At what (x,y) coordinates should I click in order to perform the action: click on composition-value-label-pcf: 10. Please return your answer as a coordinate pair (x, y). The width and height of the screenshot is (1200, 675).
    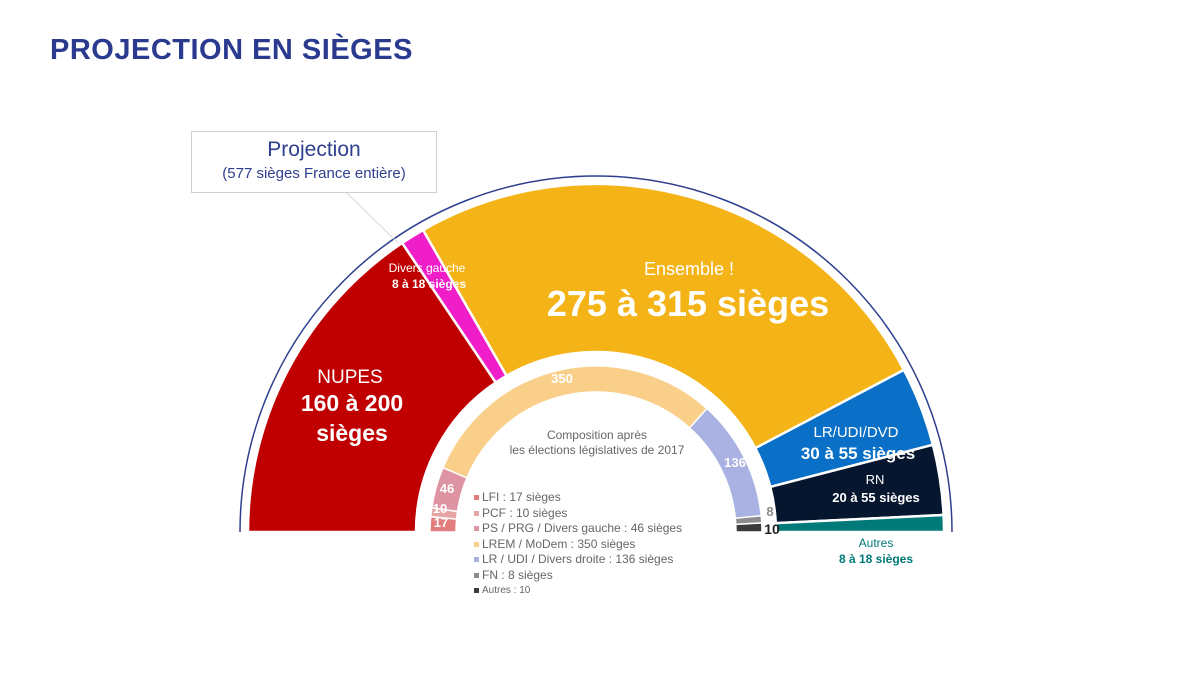
    Looking at the image, I should click on (440, 508).